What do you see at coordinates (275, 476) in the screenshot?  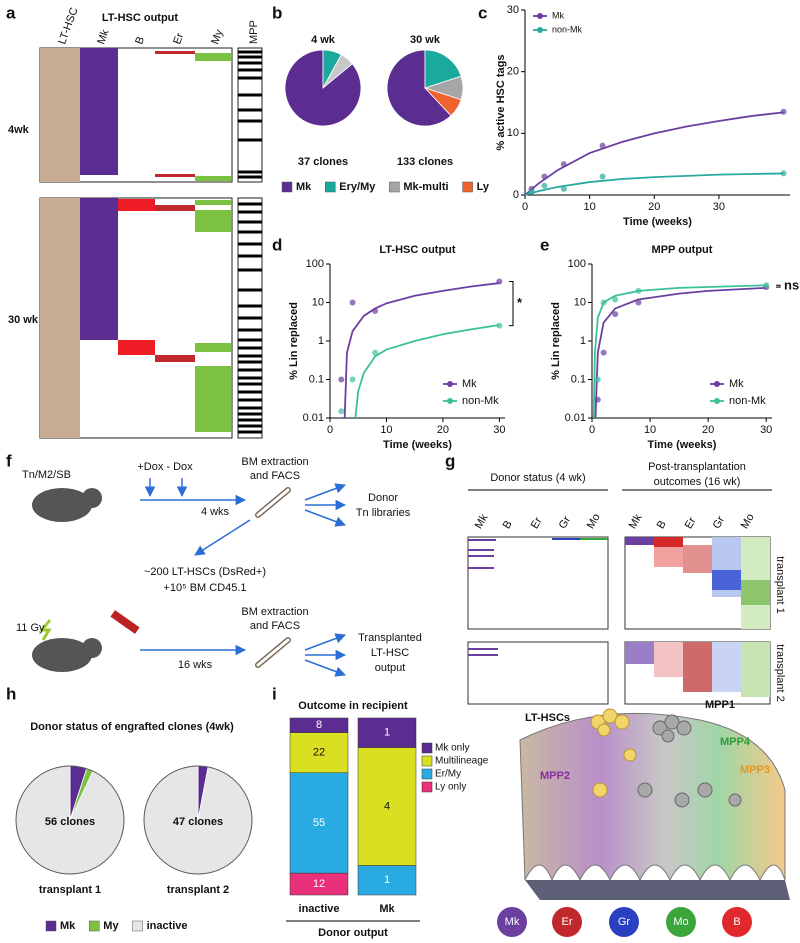 I see `label: and FACS` at bounding box center [275, 476].